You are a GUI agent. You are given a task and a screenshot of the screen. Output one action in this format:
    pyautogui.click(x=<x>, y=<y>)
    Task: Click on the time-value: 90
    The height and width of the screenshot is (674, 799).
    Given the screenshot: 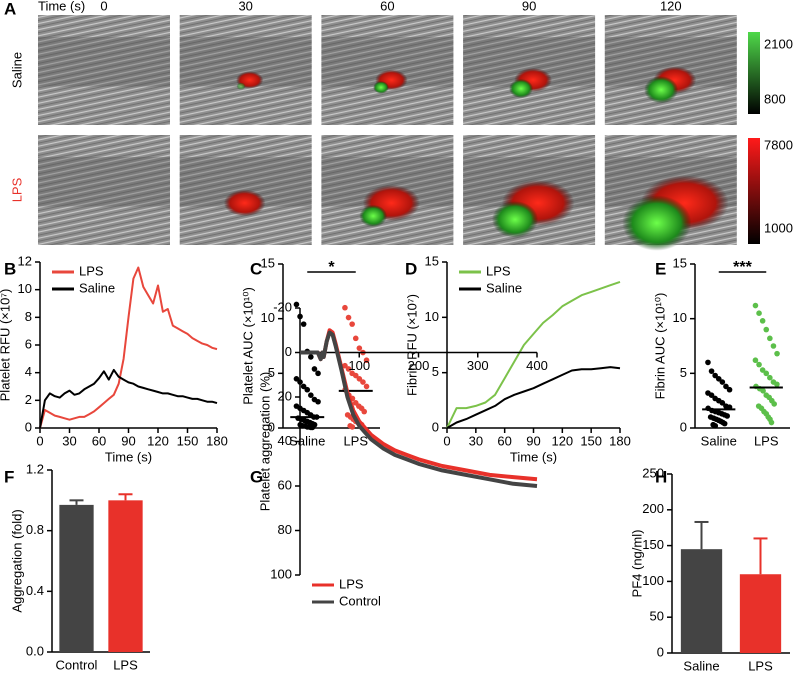 What is the action you would take?
    pyautogui.click(x=529, y=6)
    